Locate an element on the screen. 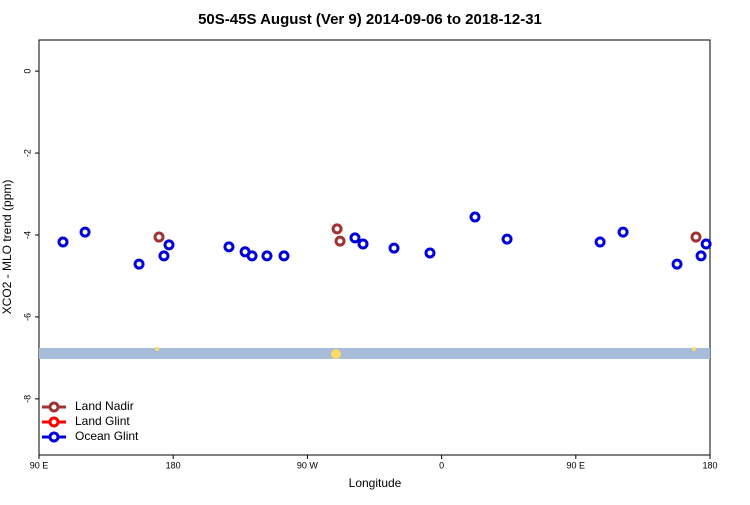  y-tick-label: 0 is located at coordinates (27, 71).